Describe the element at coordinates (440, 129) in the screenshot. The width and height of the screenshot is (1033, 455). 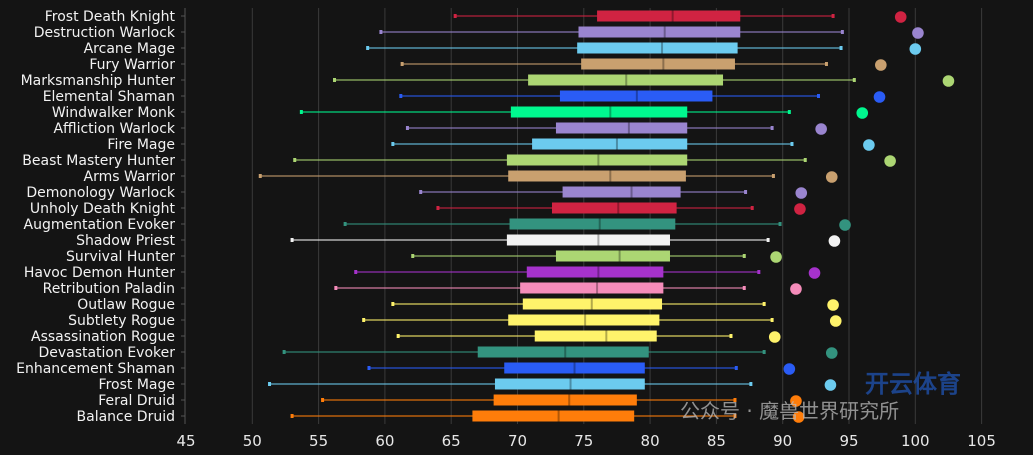
I see `box-row: Affliction Warlock` at that location.